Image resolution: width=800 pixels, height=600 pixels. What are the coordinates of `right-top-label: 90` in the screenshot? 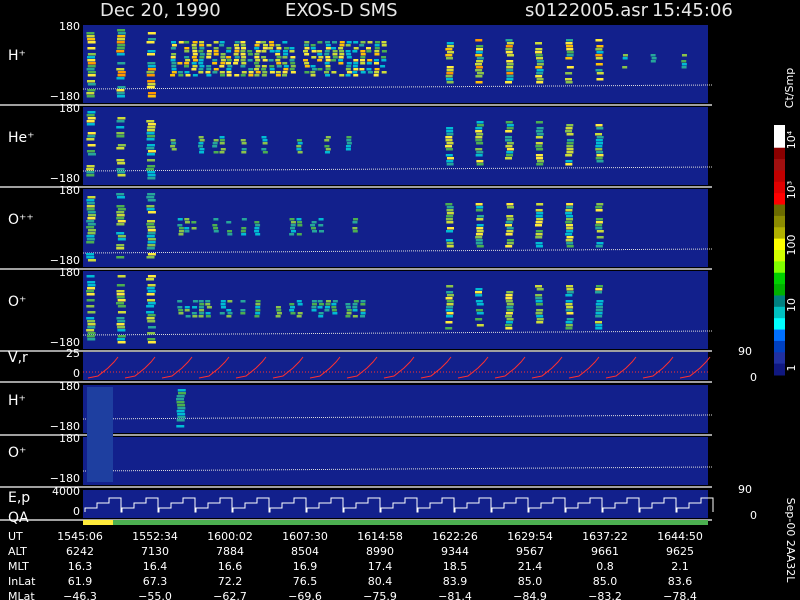 It's located at (745, 351).